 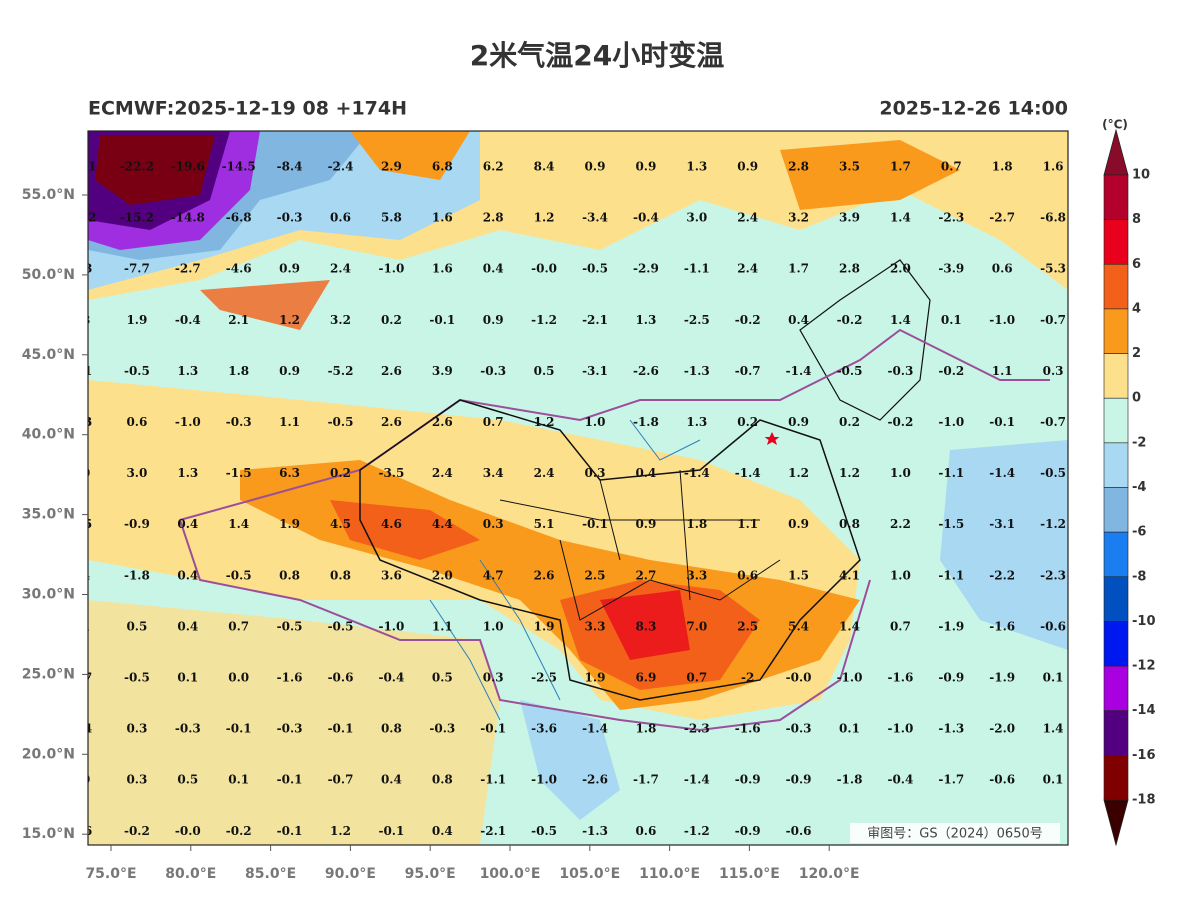 I want to click on grid-value: -0.0, so click(x=544, y=269).